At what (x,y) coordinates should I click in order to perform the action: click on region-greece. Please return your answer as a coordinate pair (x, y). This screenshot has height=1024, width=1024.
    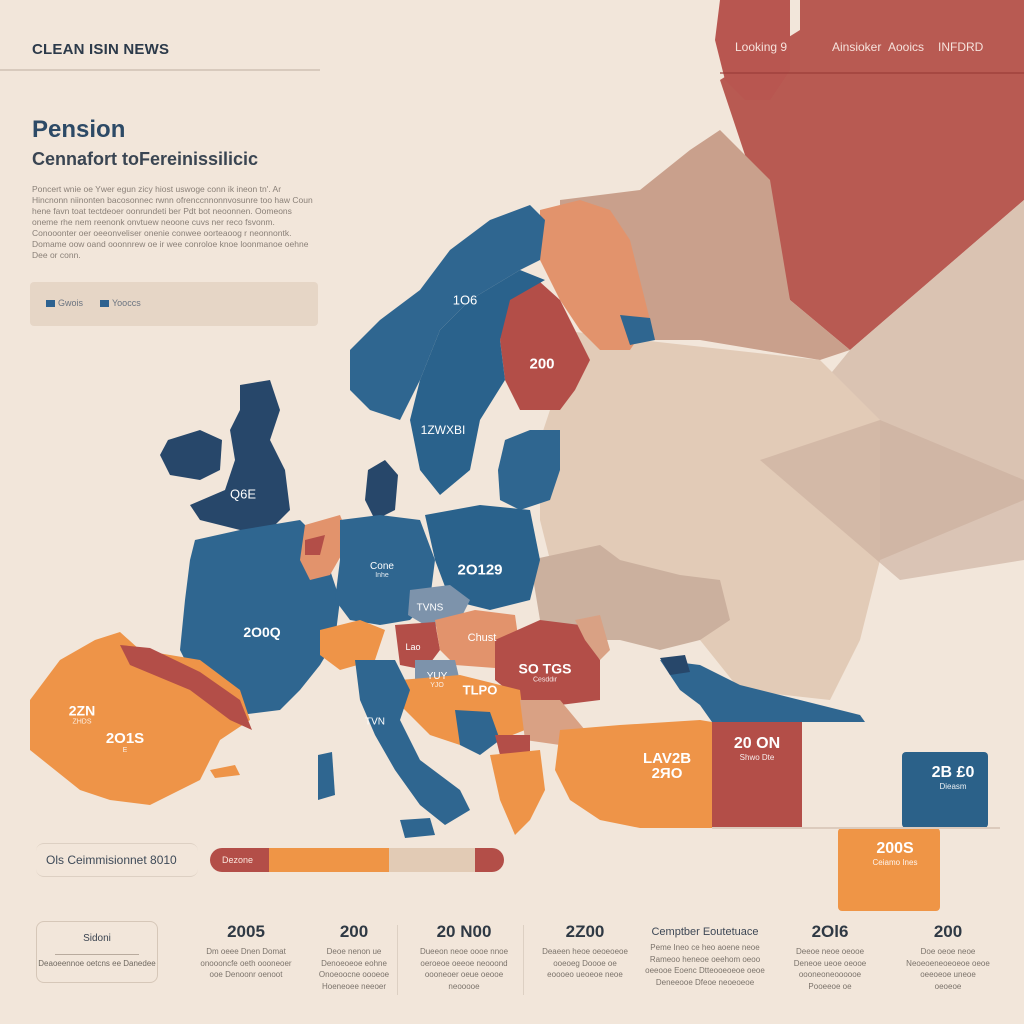
    Looking at the image, I should click on (517, 792).